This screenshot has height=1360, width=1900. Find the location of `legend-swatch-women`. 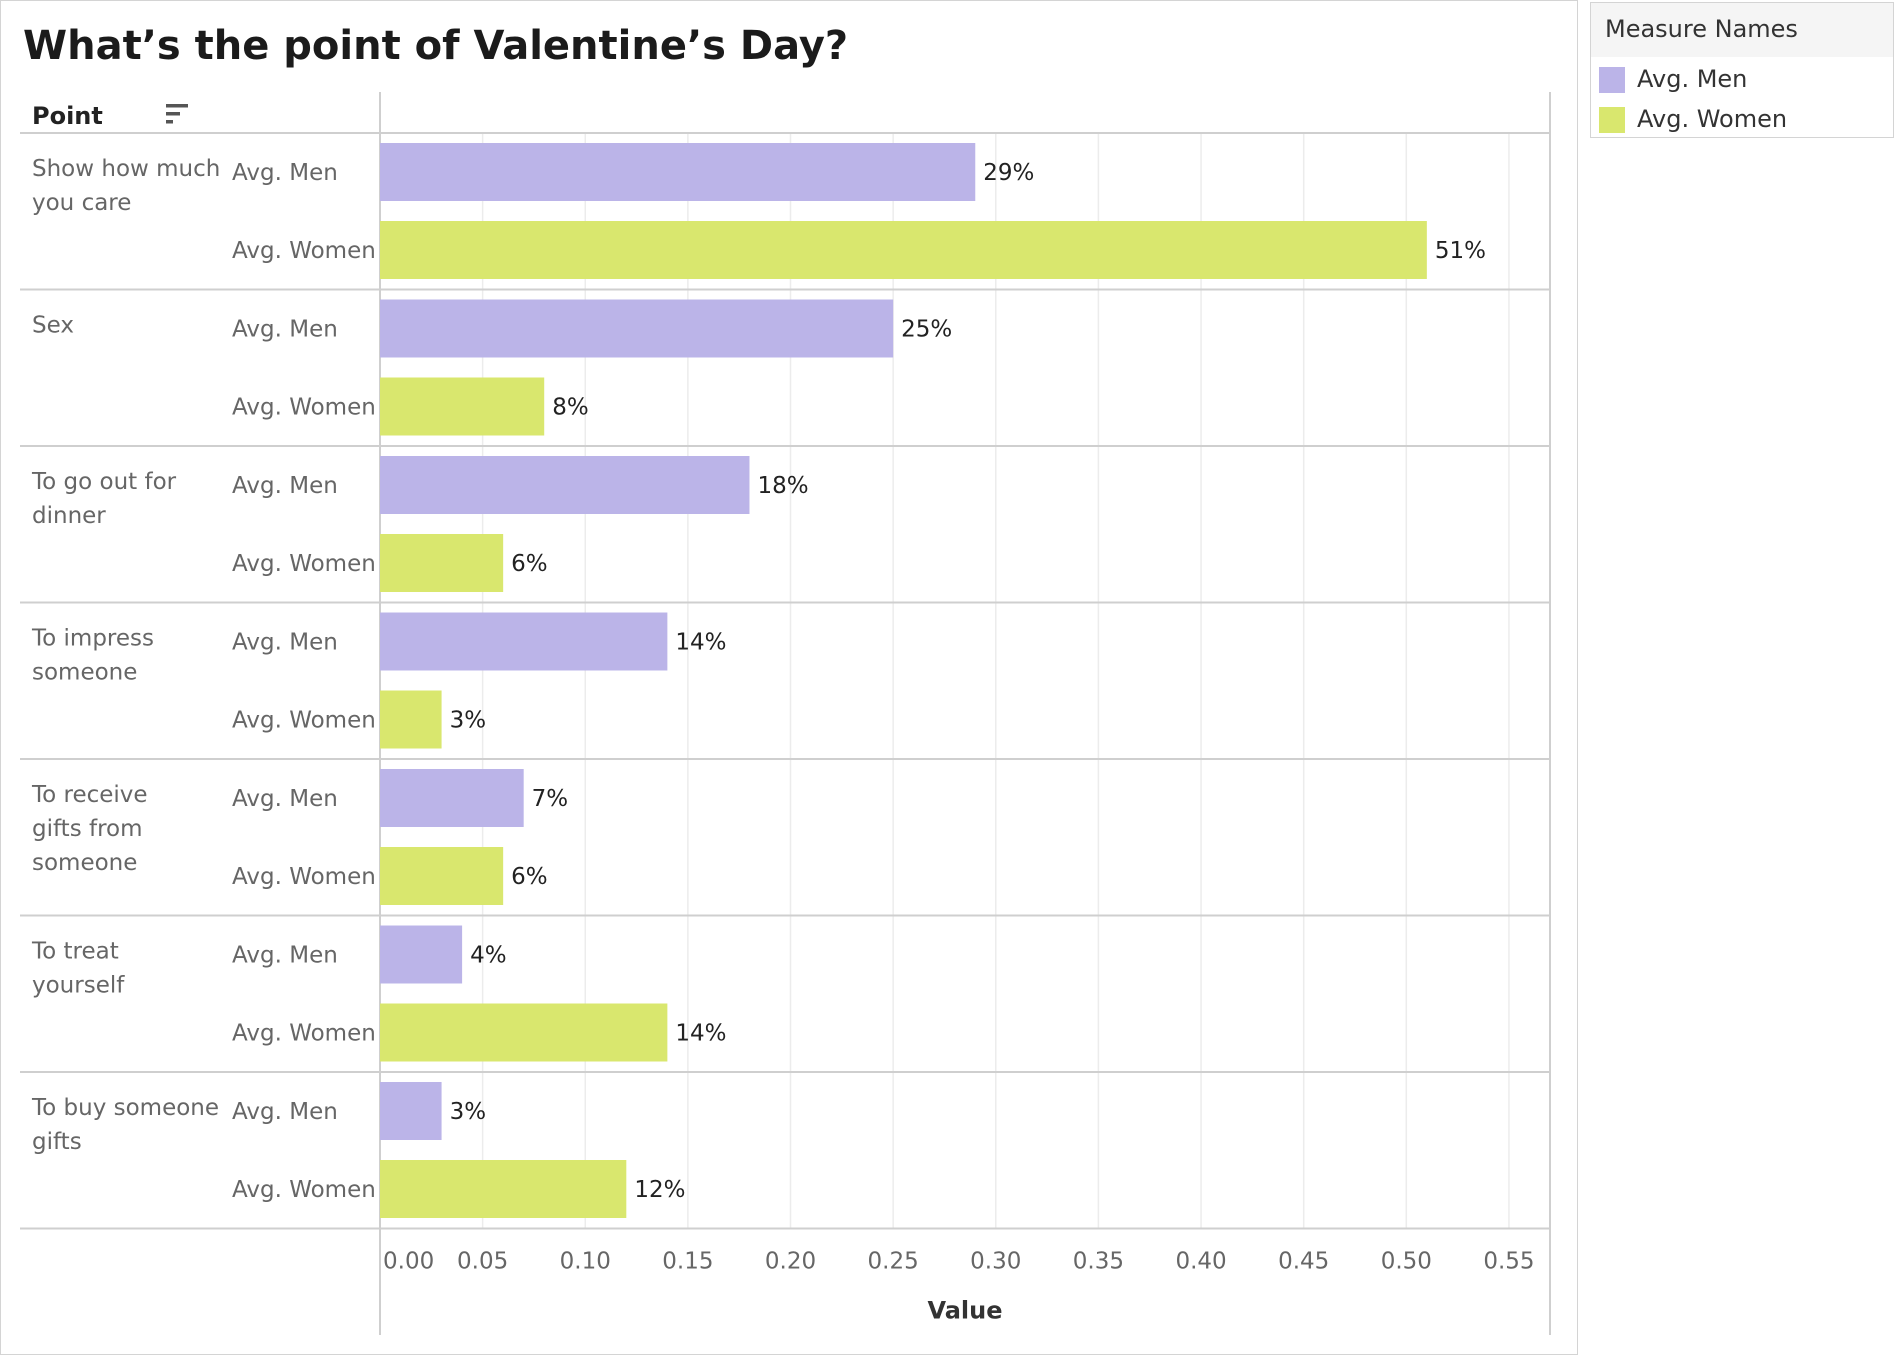

legend-swatch-women is located at coordinates (1612, 120).